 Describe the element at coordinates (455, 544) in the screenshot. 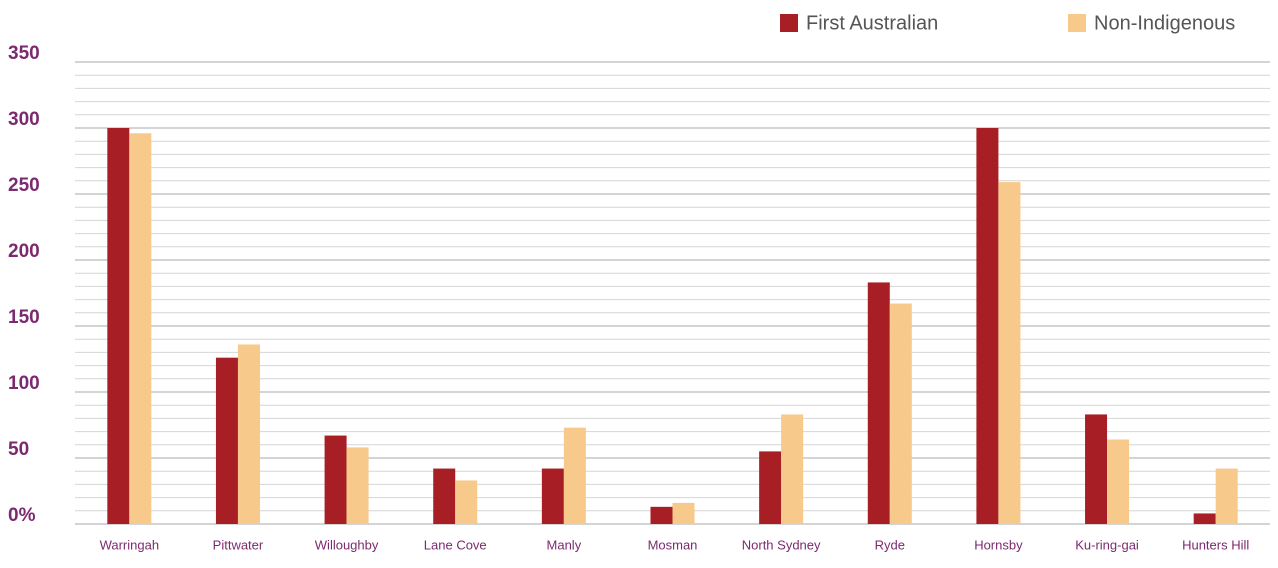

I see `x-tick-label: Lane Cove` at that location.